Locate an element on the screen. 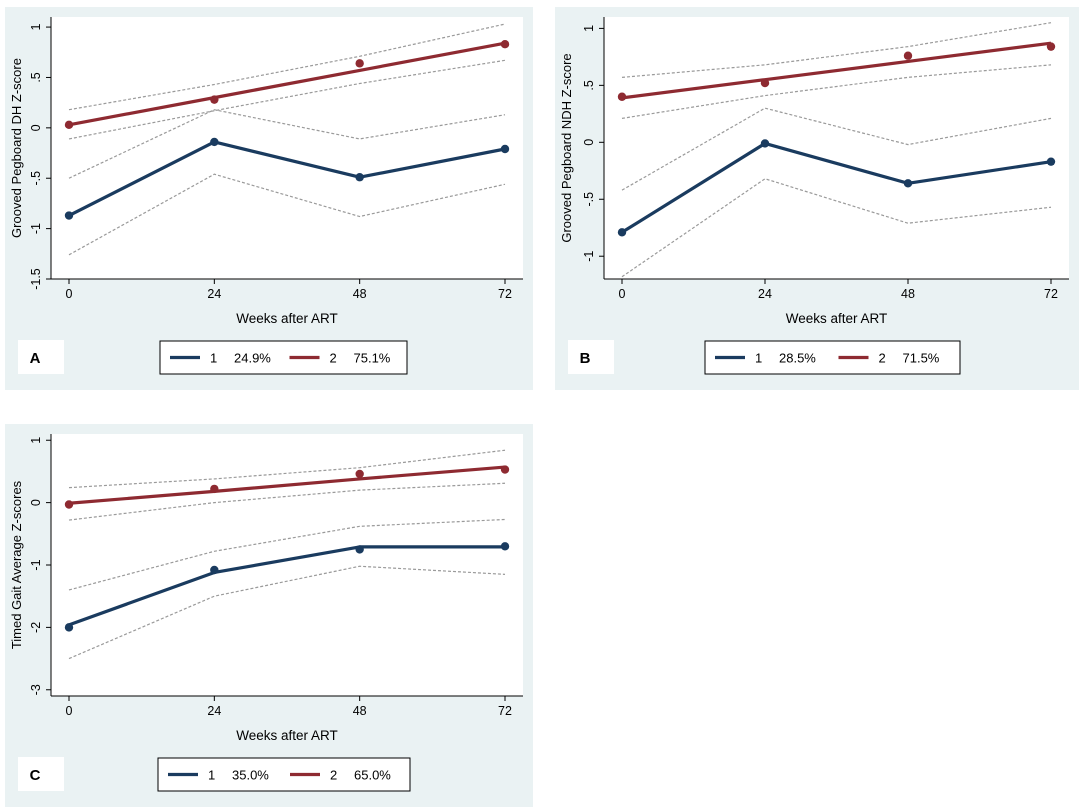 This screenshot has height=812, width=1084. legend-share-series-1: 28.5% is located at coordinates (797, 358).